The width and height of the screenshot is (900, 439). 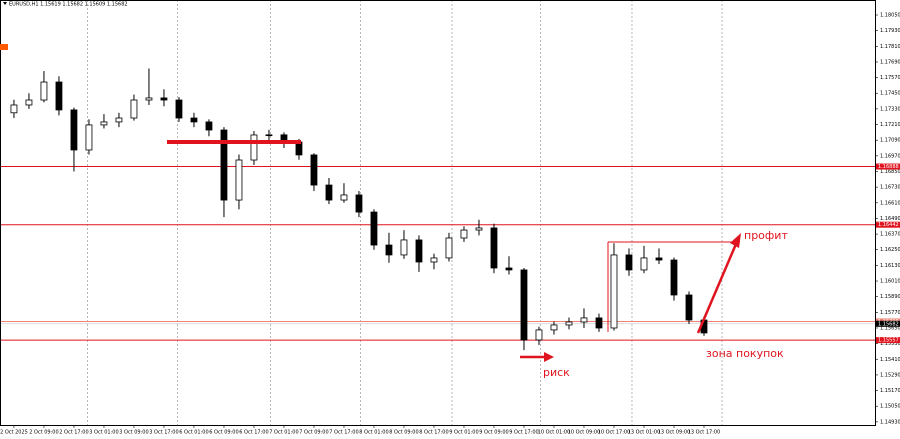 What do you see at coordinates (223, 433) in the screenshot?
I see `x-tick-label: 6 Oct 09:00` at bounding box center [223, 433].